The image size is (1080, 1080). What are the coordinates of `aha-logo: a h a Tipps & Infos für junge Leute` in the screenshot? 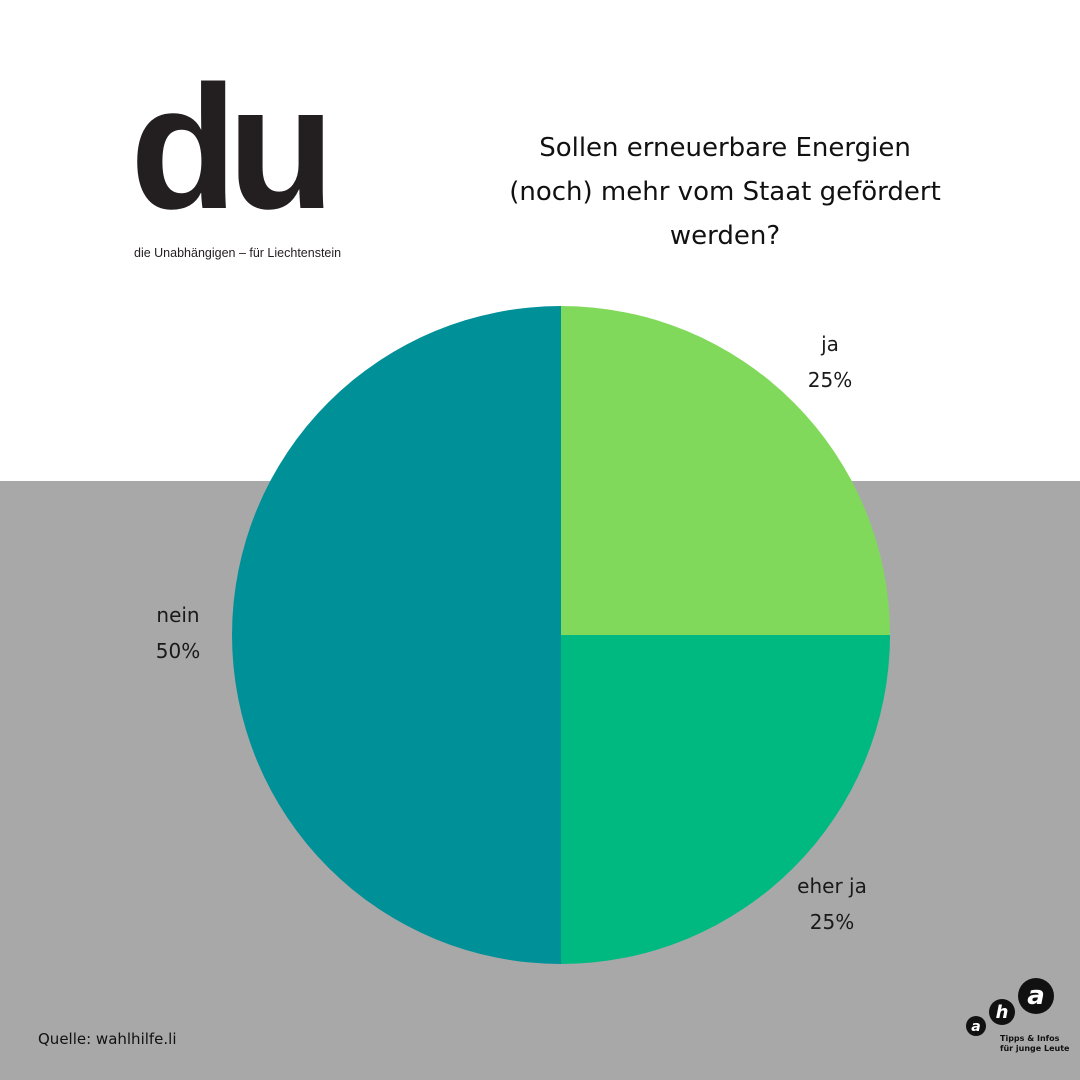 It's located at (1015, 1016).